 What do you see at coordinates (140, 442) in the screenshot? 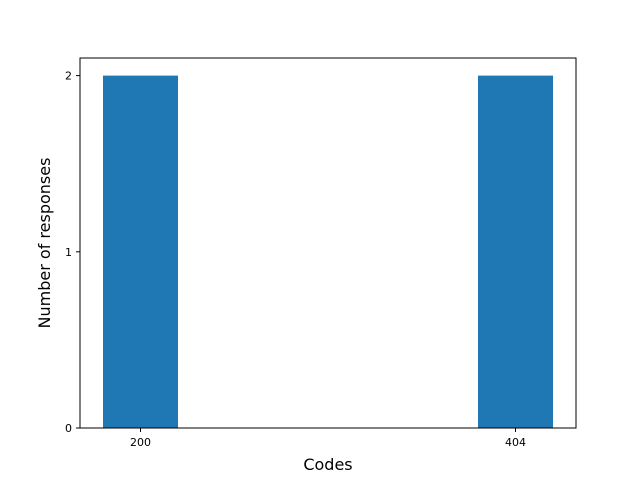
I see `x-tick-label-200: 200` at bounding box center [140, 442].